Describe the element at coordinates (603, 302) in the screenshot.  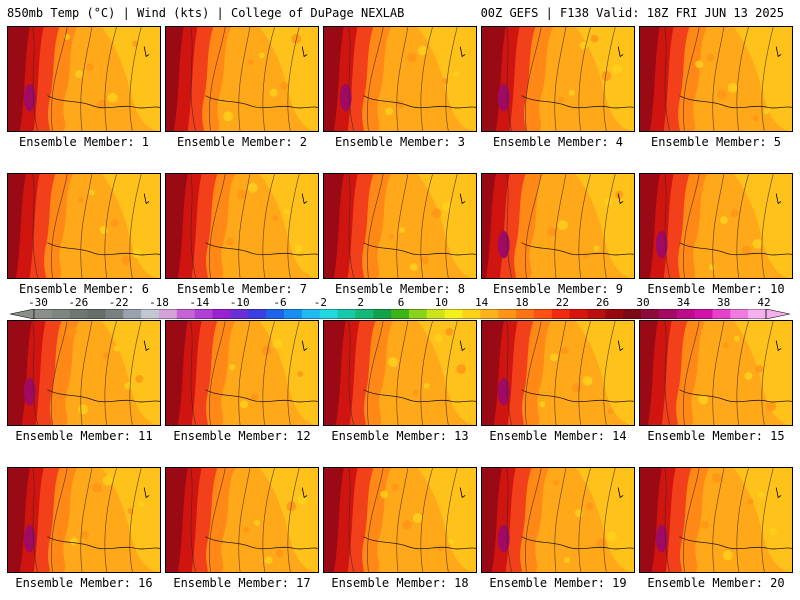
I see `colorbar-tick-label: 26` at that location.